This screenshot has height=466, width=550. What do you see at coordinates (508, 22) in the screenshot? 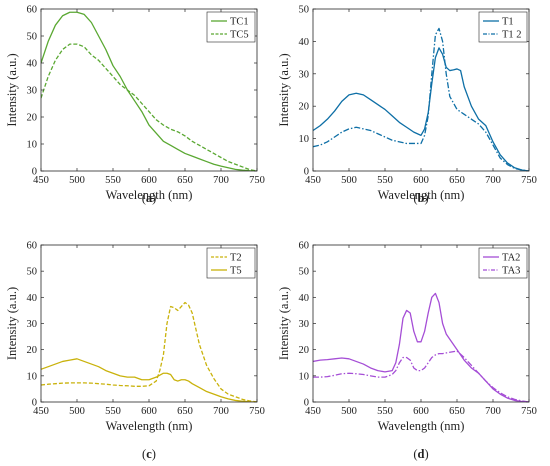
I see `legend-label: T1` at bounding box center [508, 22].